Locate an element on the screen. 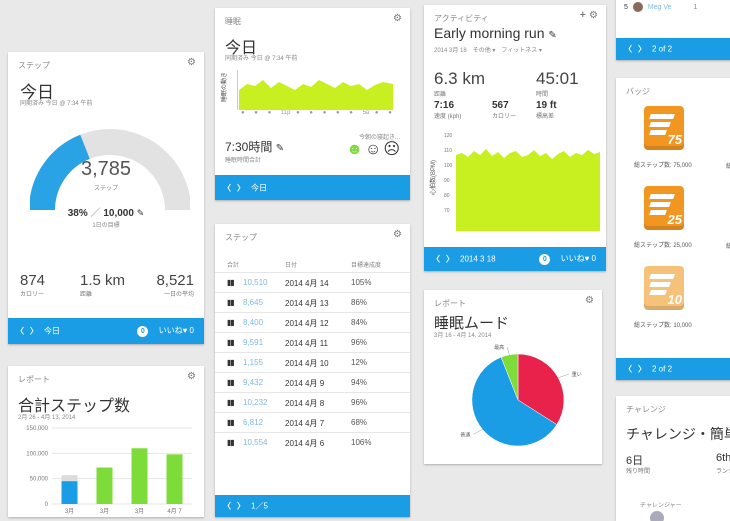  happy-face-icon: ☻ is located at coordinates (354, 149).